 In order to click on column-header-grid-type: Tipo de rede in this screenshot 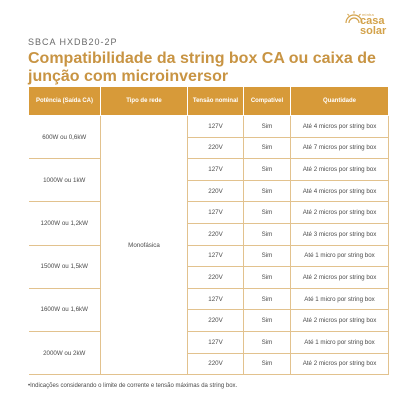, I will do `click(144, 101)`.